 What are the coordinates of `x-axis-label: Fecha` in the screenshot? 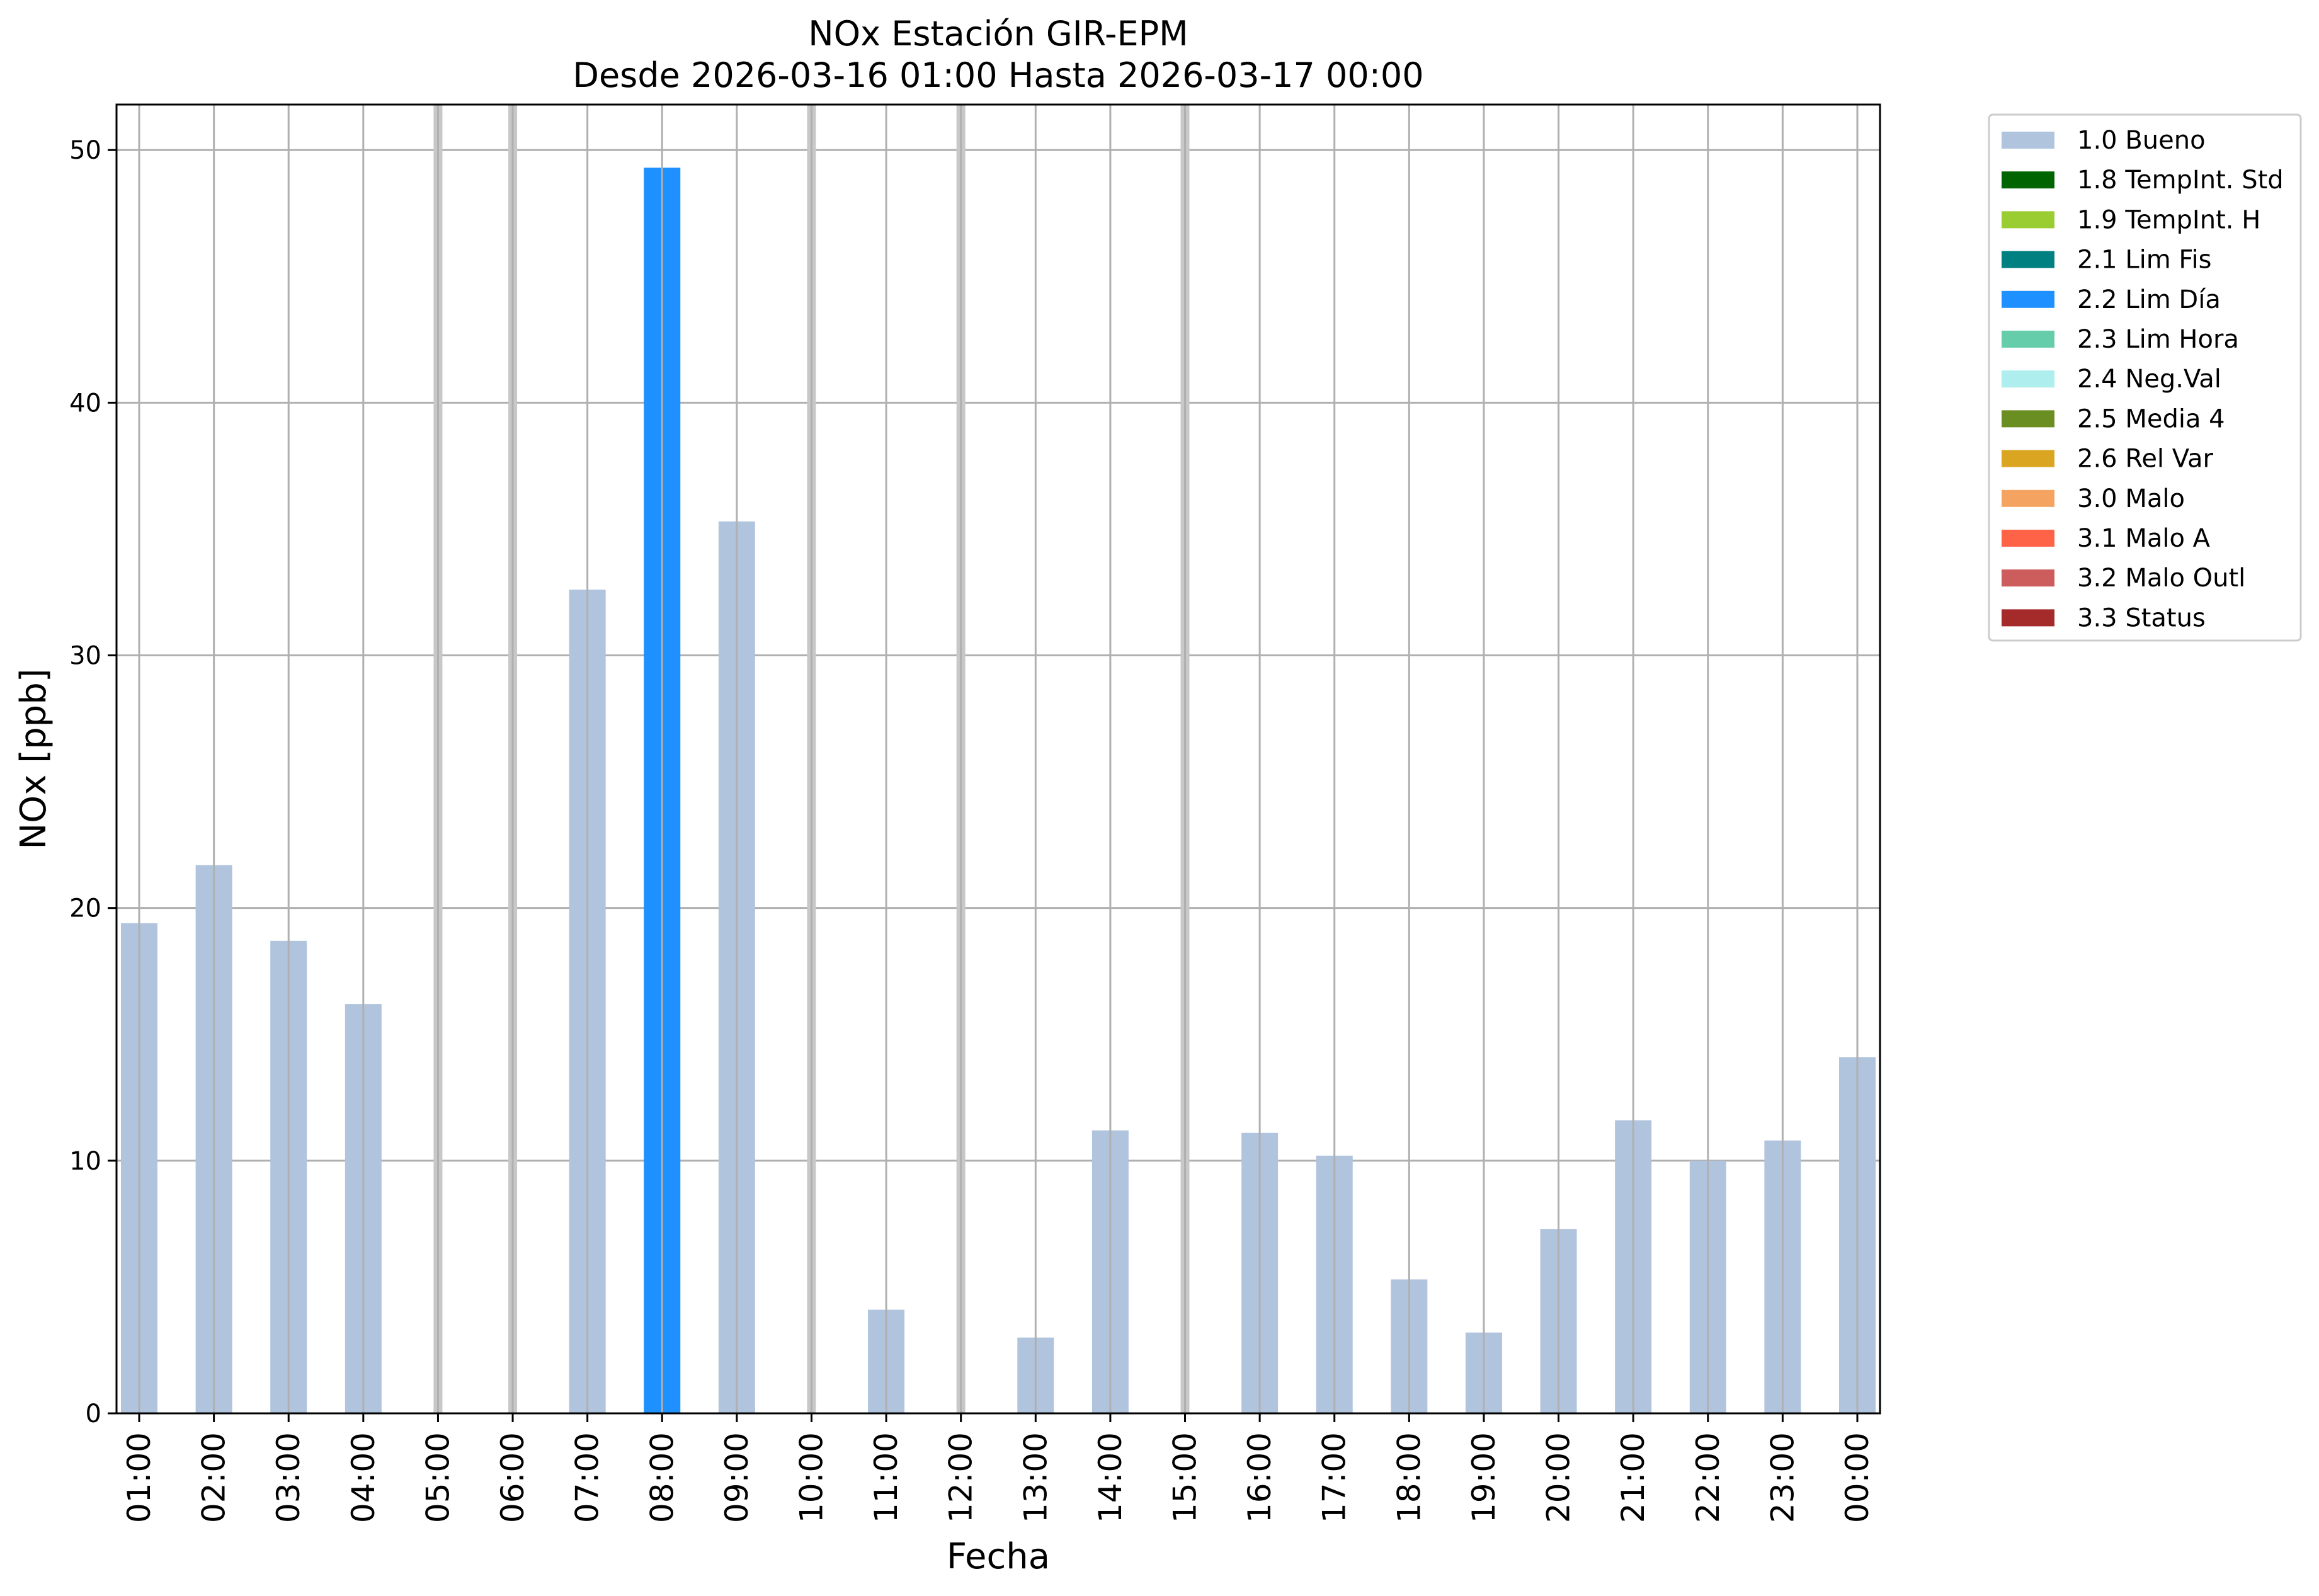 It's located at (998, 1556).